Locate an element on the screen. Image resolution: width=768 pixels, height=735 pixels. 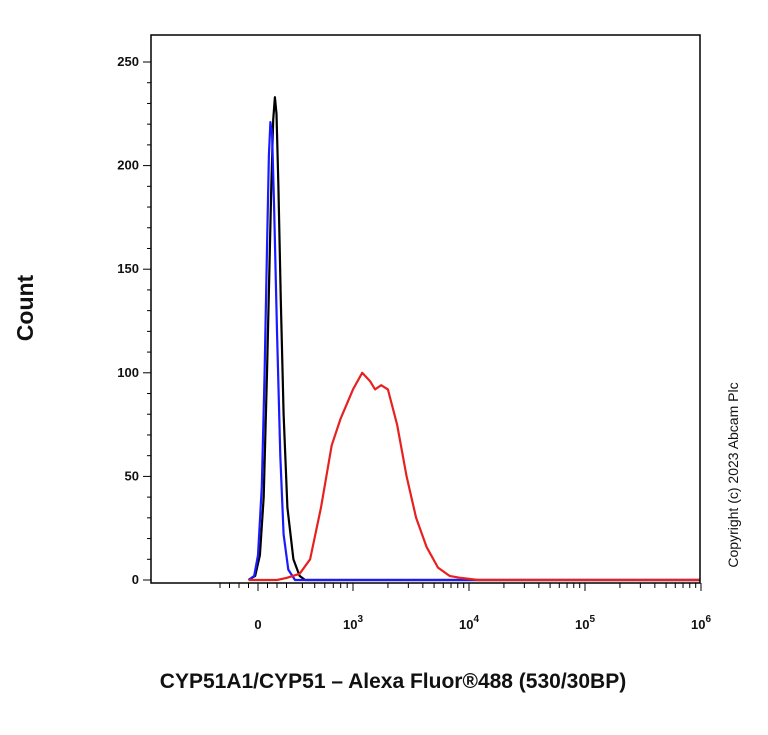
x-tick-label: 0 is located at coordinates (257, 624).